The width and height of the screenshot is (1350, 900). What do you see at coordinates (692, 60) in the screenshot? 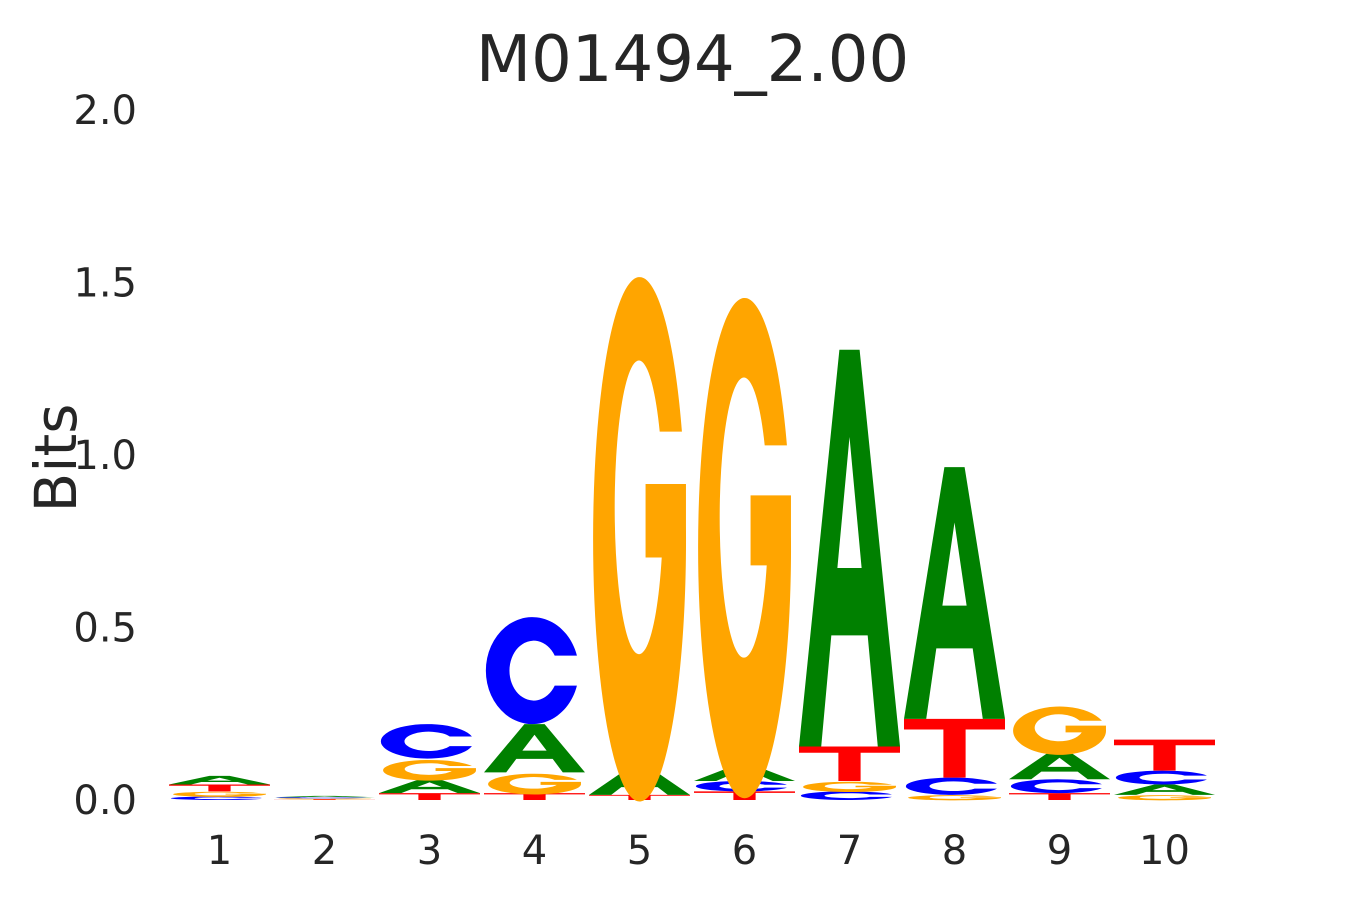
I see `chart-title: M01494_2.00` at bounding box center [692, 60].